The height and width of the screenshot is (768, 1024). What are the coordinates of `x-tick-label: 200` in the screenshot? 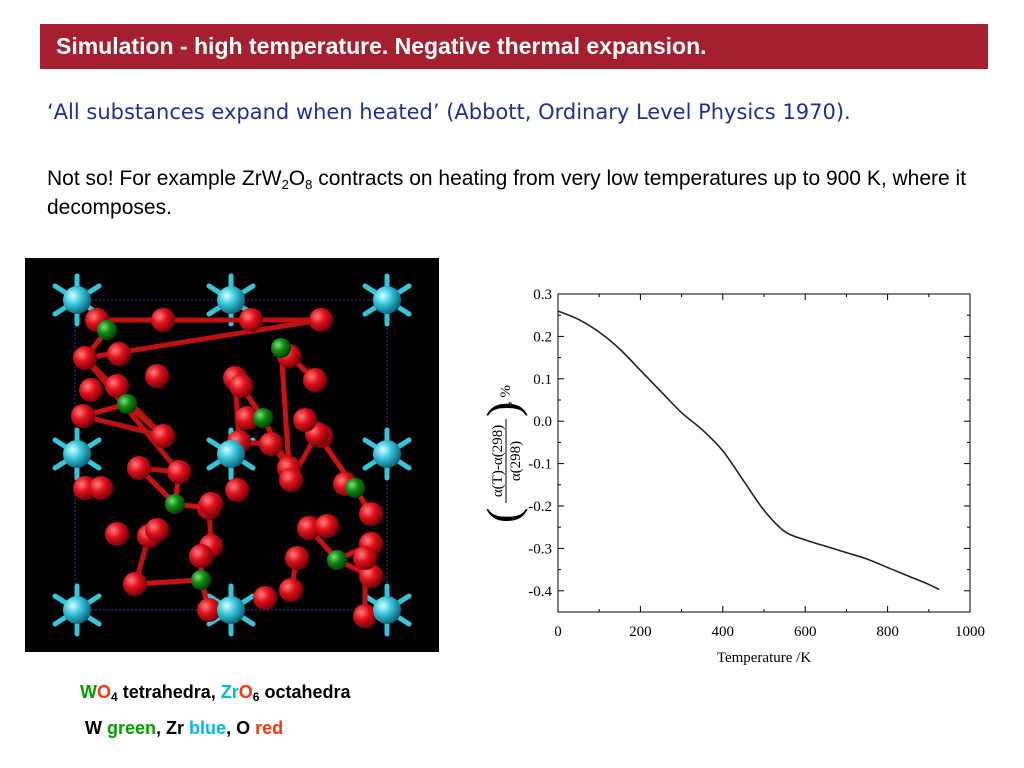 It's located at (640, 632).